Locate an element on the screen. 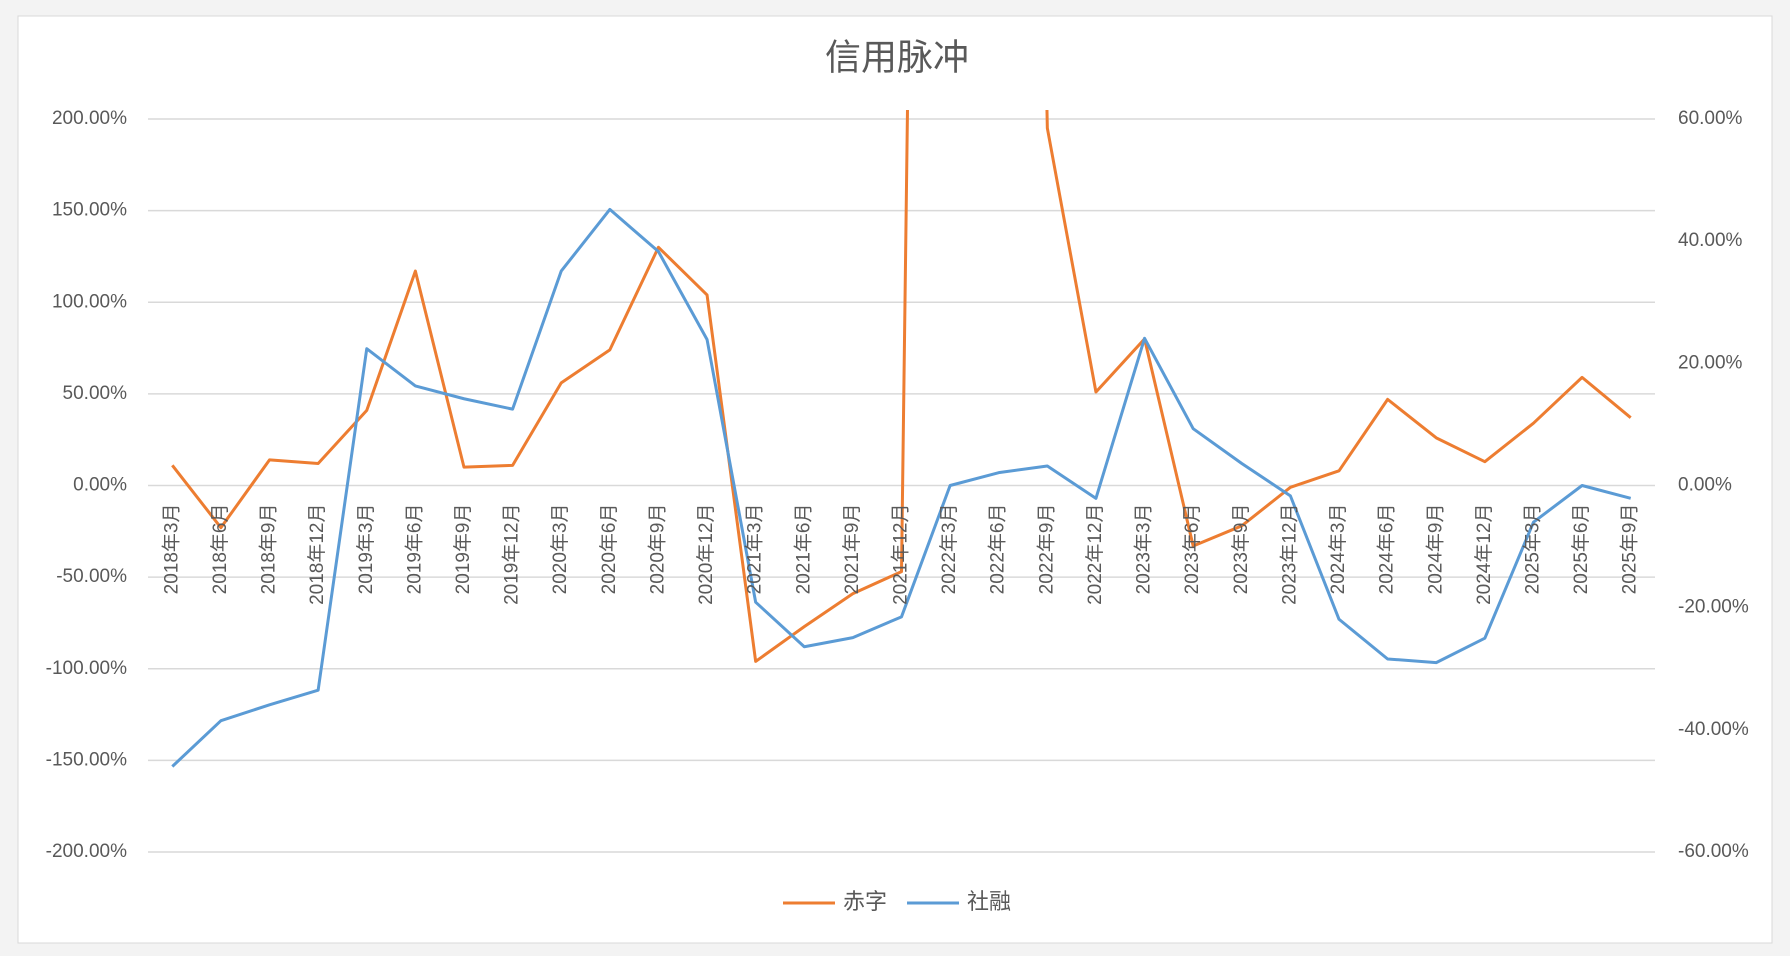 The height and width of the screenshot is (956, 1790). x-tick-label: 2019年9月 is located at coordinates (463, 549).